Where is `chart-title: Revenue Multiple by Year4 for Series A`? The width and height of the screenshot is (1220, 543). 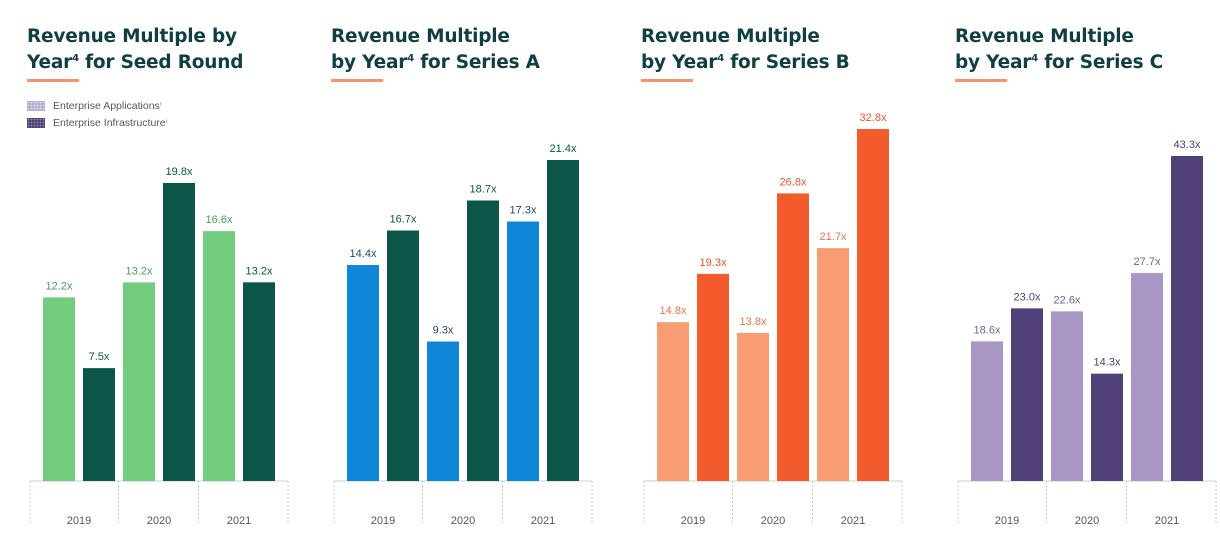
chart-title: Revenue Multiple by Year4 for Series A is located at coordinates (476, 50).